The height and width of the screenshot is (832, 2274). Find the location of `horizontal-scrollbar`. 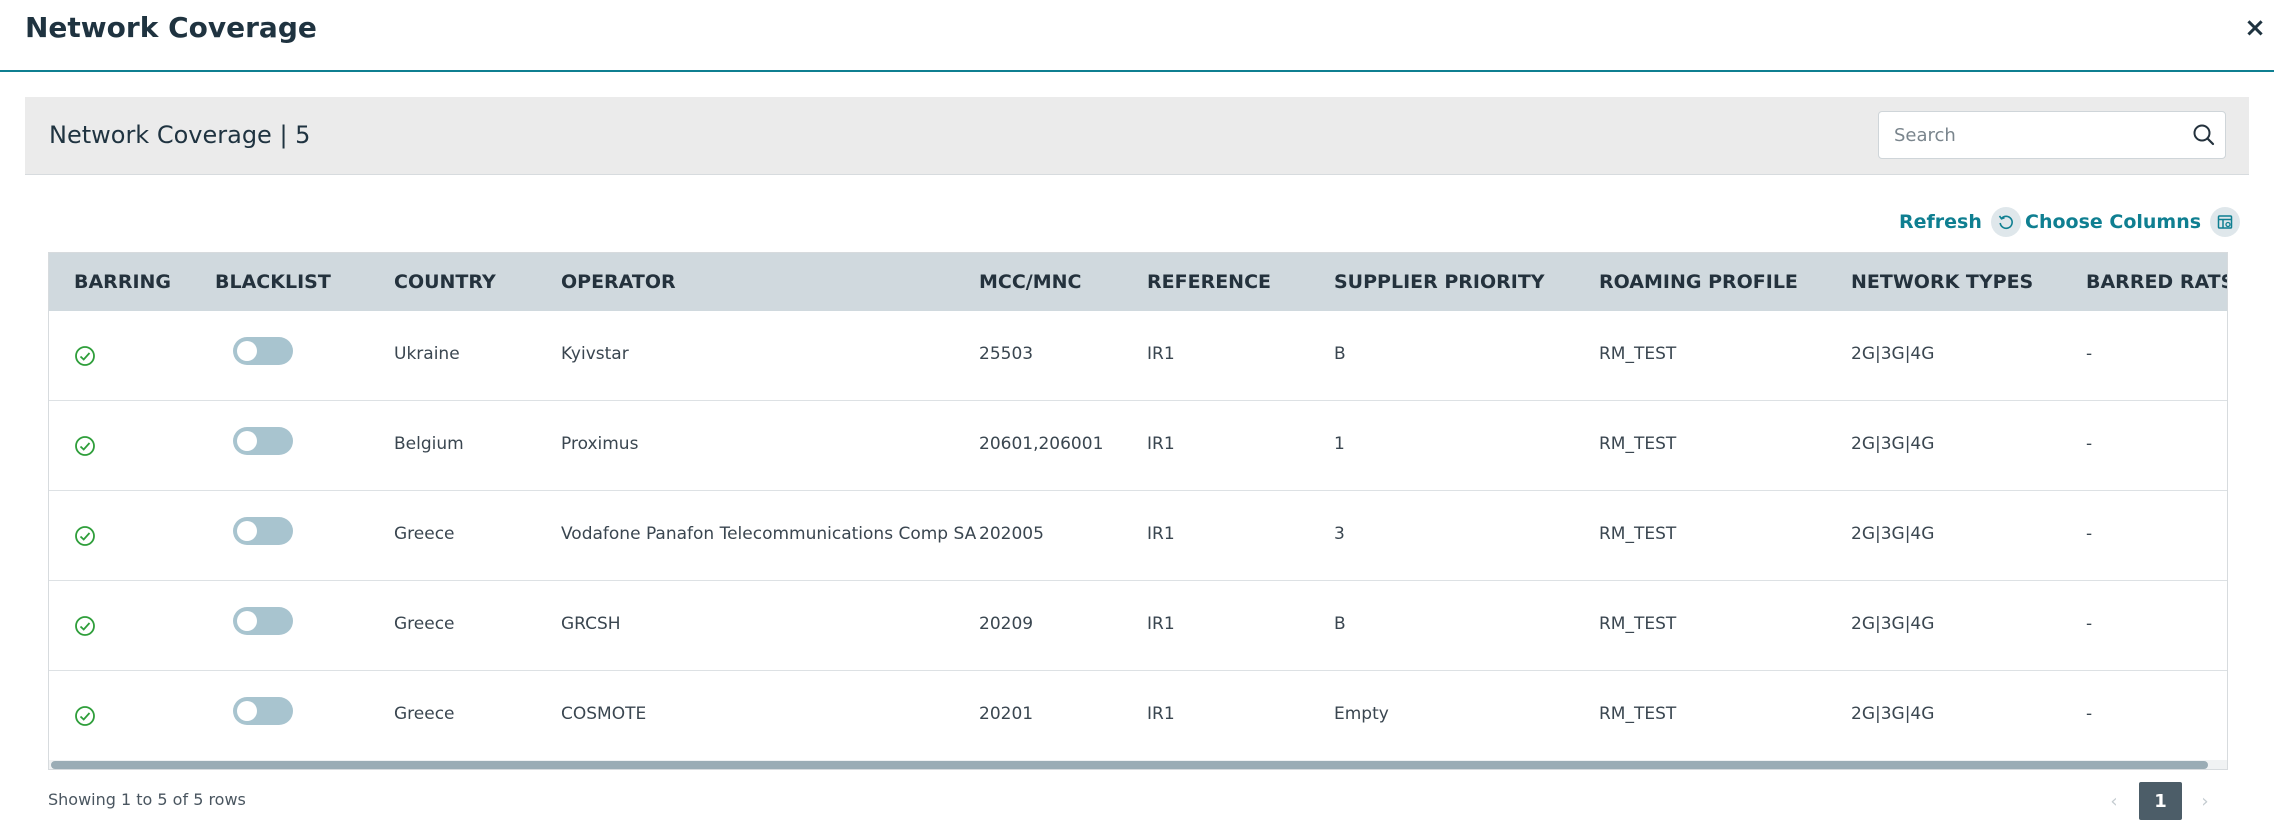

horizontal-scrollbar is located at coordinates (1138, 764).